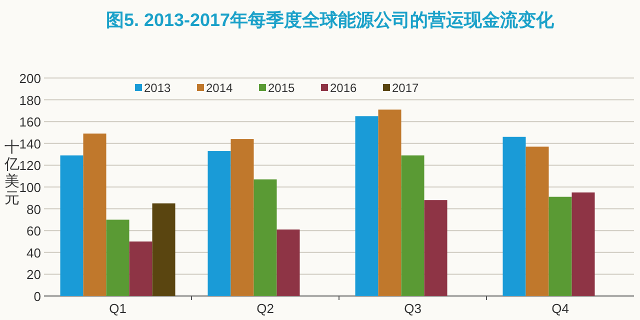 The height and width of the screenshot is (320, 640). What do you see at coordinates (33, 209) in the screenshot?
I see `y-tick-label: 80` at bounding box center [33, 209].